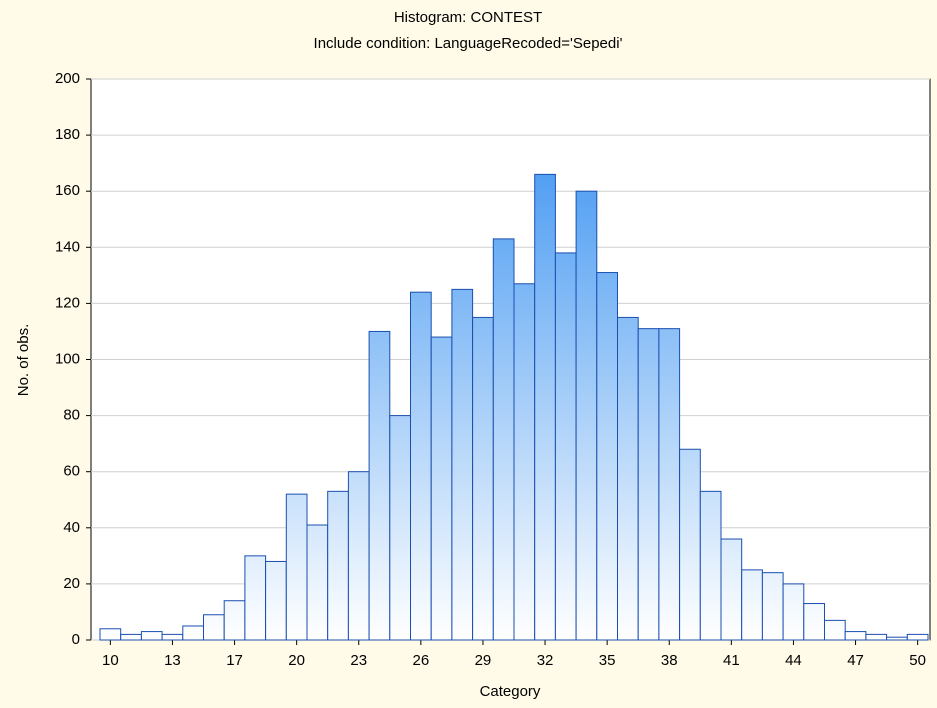 The width and height of the screenshot is (937, 708). What do you see at coordinates (71, 583) in the screenshot?
I see `y-tick-label: 20` at bounding box center [71, 583].